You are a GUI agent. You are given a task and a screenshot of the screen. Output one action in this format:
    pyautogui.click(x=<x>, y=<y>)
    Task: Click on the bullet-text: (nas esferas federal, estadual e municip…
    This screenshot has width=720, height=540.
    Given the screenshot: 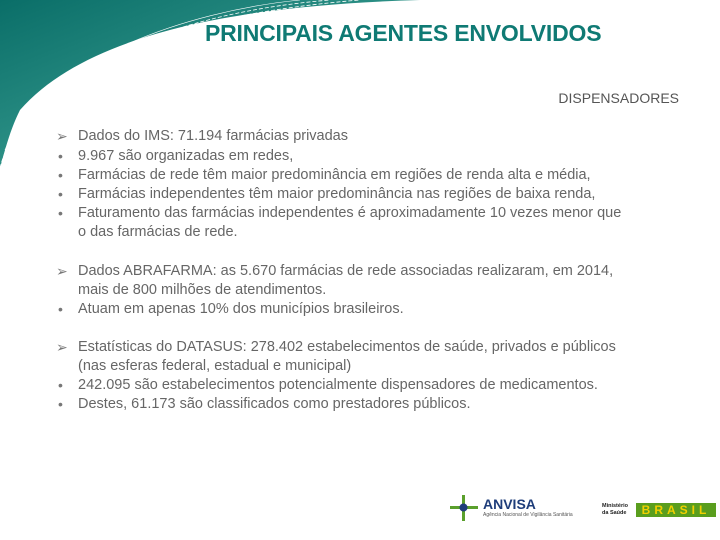 What is the action you would take?
    pyautogui.click(x=215, y=366)
    